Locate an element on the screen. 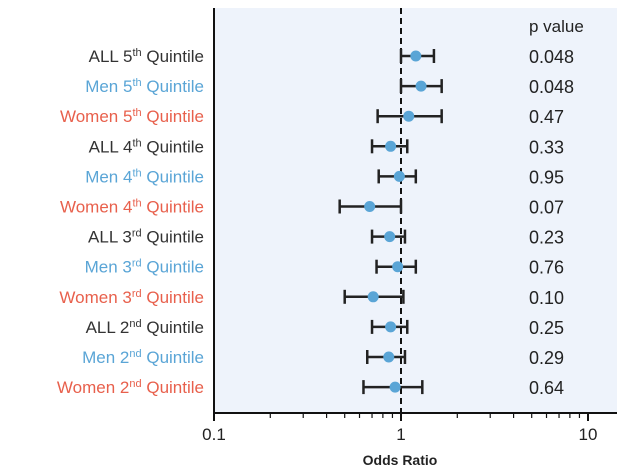 Image resolution: width=631 pixels, height=475 pixels. row-label: Women 5th Quintile is located at coordinates (132, 116).